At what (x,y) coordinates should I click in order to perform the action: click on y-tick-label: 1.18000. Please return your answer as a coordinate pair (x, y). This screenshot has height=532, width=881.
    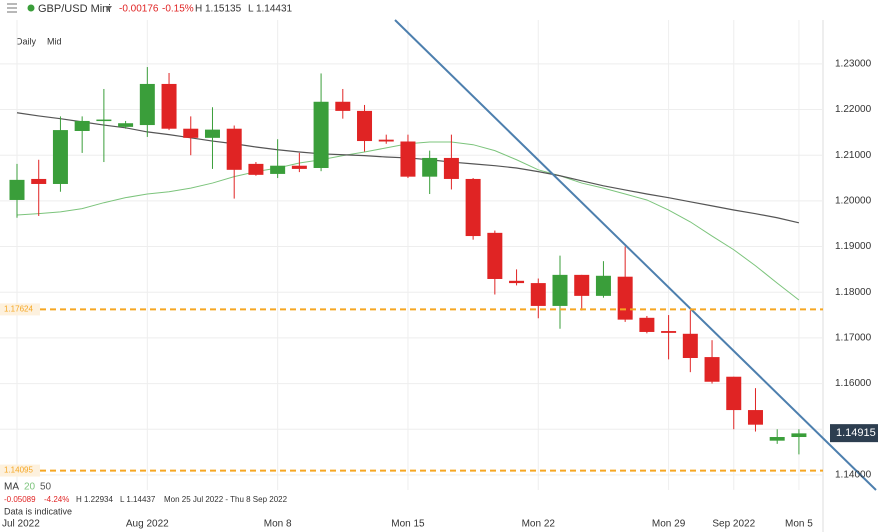
    Looking at the image, I should click on (853, 292).